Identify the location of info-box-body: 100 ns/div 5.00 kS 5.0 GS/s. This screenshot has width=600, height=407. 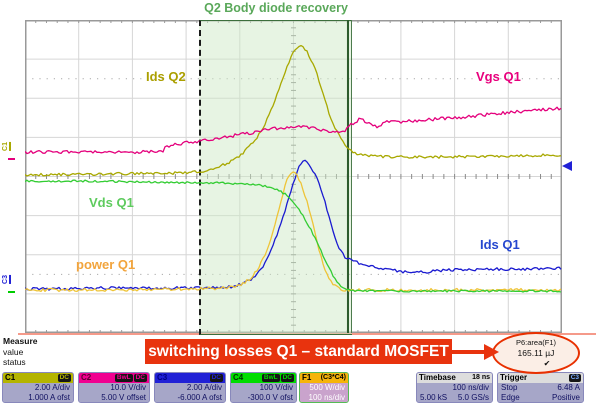
(454, 392).